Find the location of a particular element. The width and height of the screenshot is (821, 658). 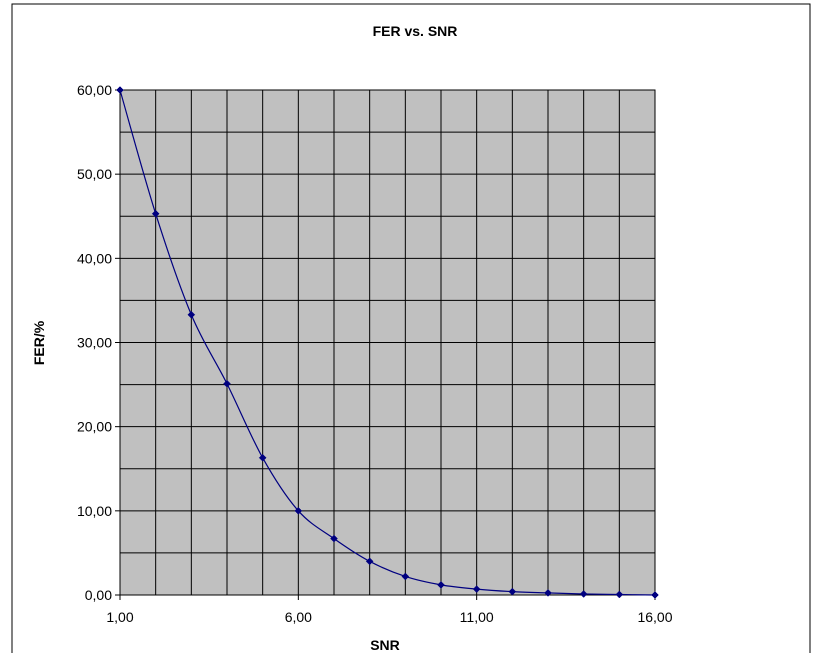

y-tick-label: 20,00 is located at coordinates (94, 427).